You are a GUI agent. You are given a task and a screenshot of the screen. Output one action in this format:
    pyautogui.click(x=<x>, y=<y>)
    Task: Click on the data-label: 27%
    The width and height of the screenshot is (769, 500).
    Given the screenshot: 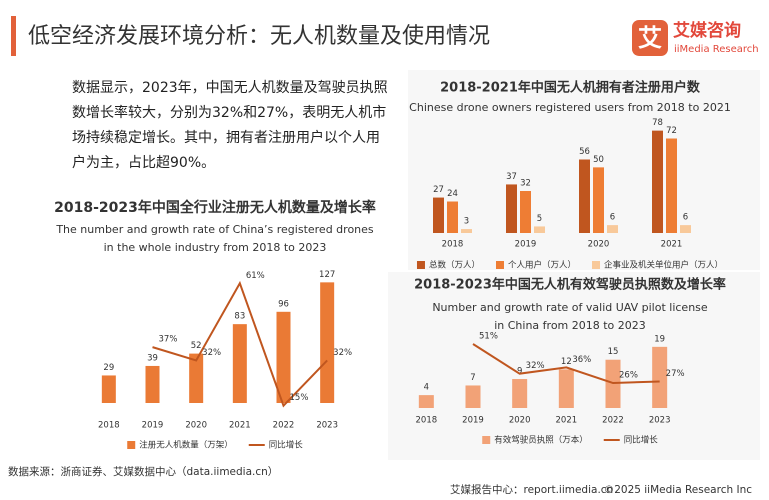 What is the action you would take?
    pyautogui.click(x=675, y=374)
    